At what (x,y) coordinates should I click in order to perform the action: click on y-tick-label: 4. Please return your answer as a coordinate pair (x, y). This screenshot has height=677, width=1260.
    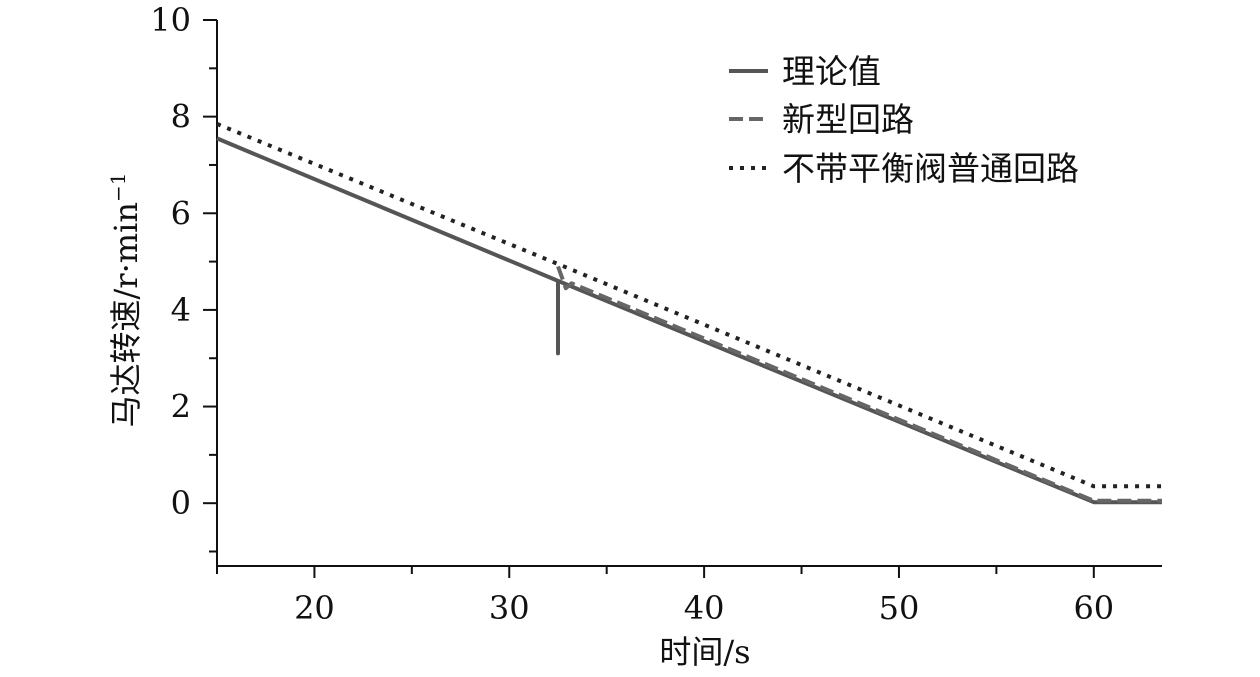
    Looking at the image, I should click on (181, 310).